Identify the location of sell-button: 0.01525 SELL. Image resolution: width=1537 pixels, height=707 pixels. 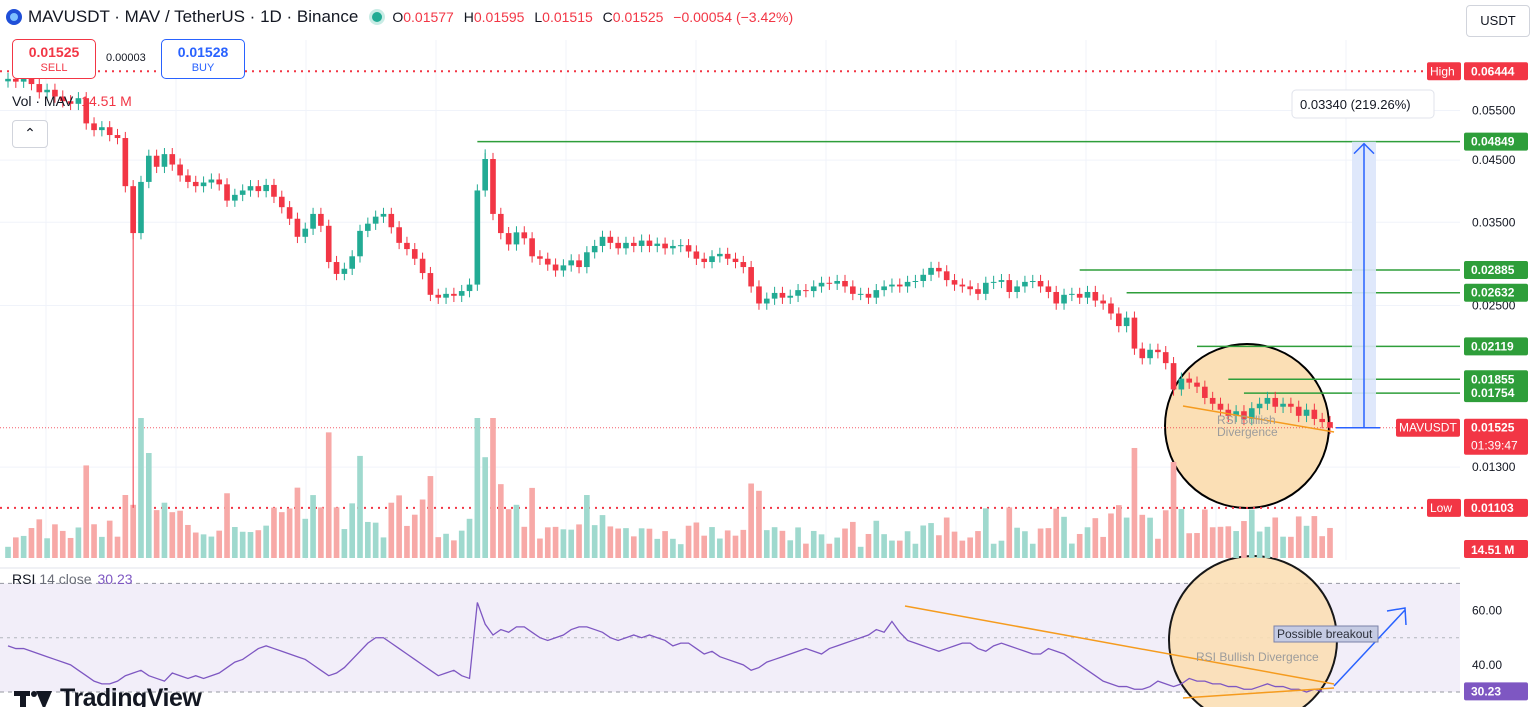
(54, 59).